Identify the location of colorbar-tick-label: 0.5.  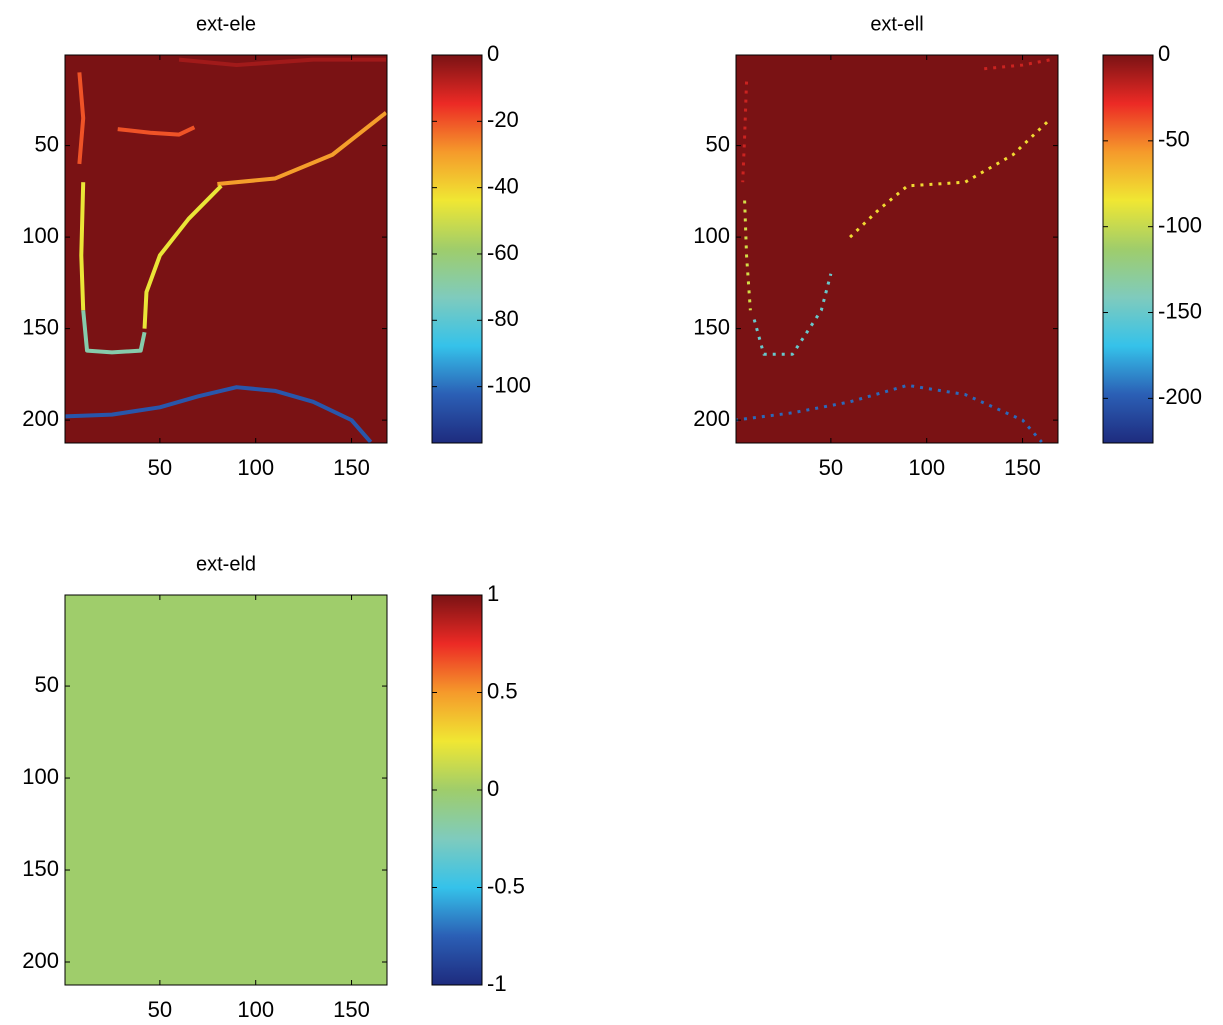
(502, 690).